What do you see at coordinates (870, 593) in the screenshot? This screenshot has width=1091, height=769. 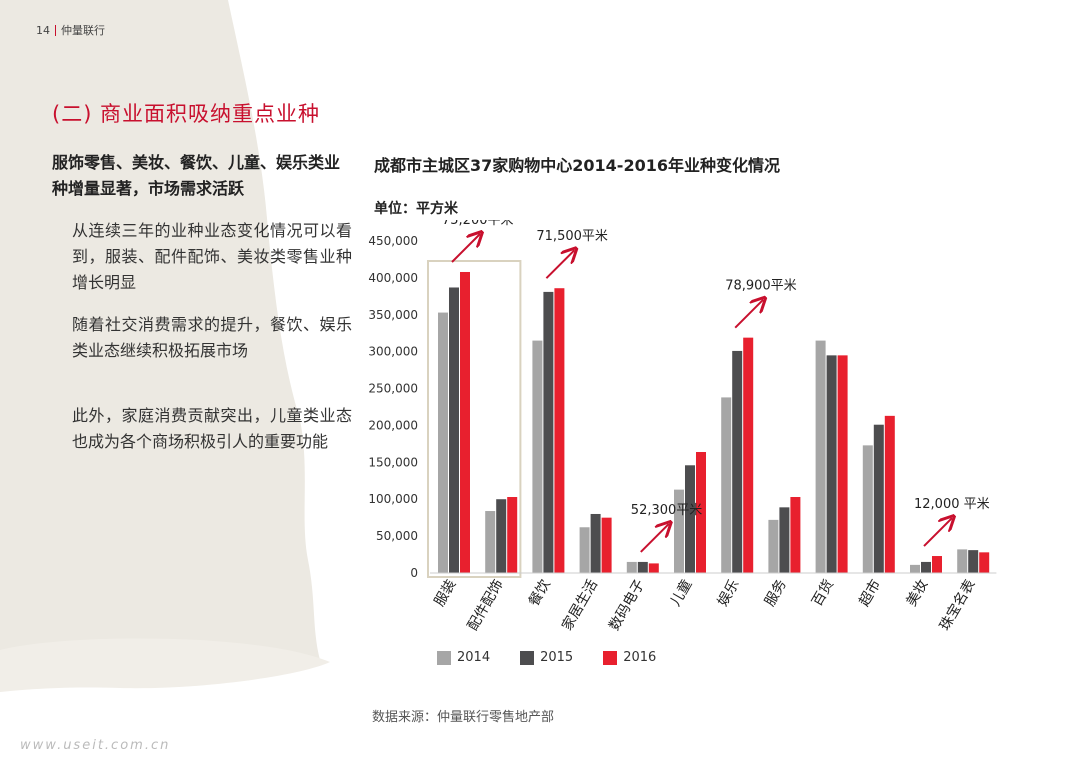 I see `x-tick-label: 超市` at bounding box center [870, 593].